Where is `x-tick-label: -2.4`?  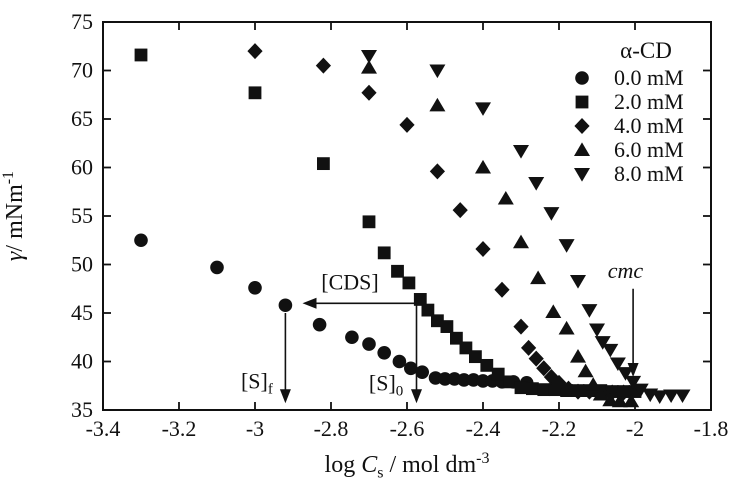
x-tick-label: -2.4 is located at coordinates (483, 428).